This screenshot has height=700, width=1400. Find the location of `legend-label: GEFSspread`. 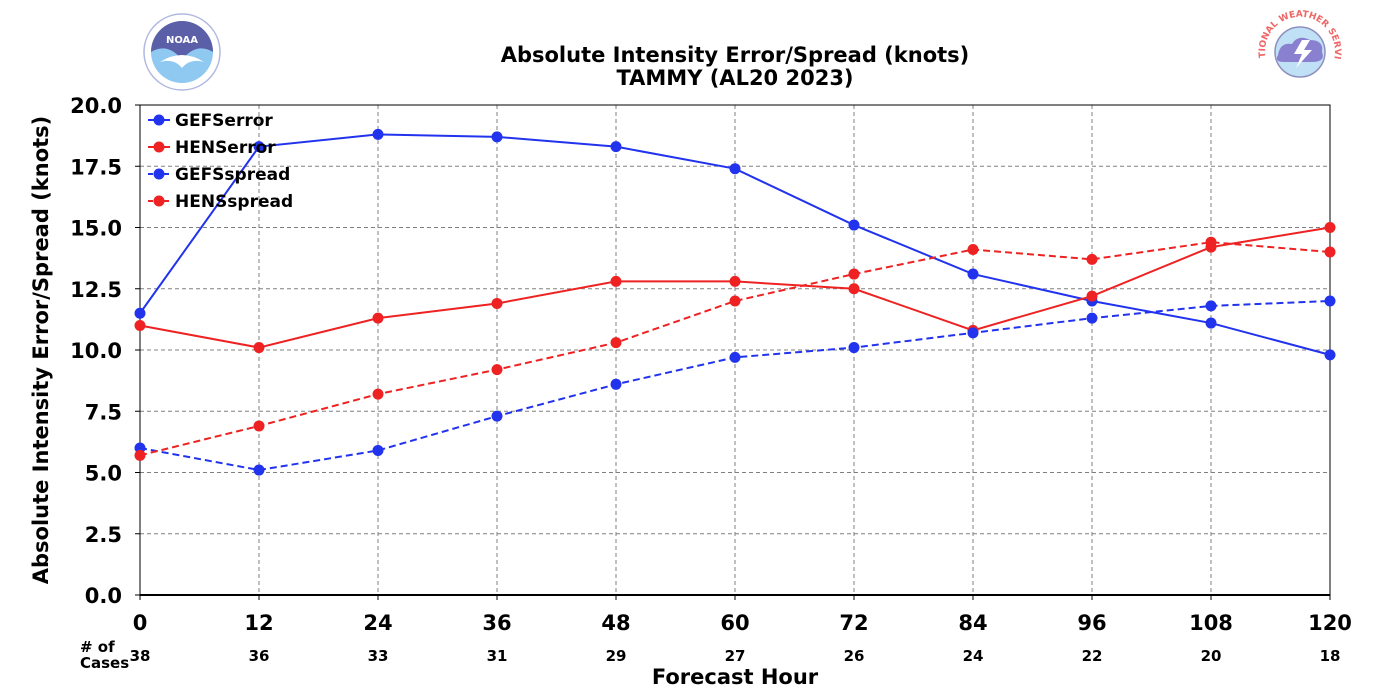

legend-label: GEFSspread is located at coordinates (232, 175).